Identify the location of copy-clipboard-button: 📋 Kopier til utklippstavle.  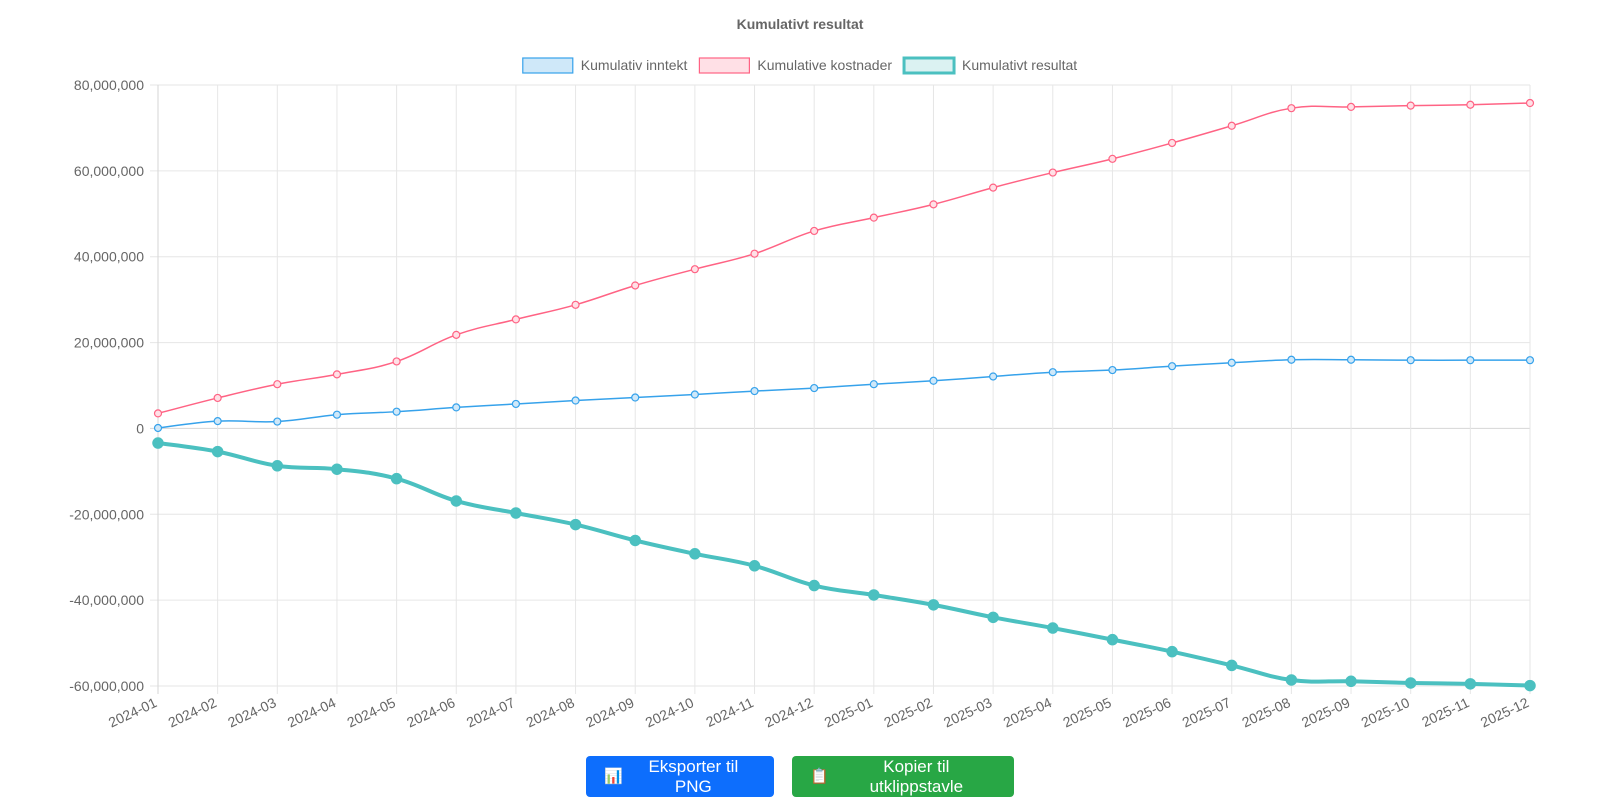
(903, 776).